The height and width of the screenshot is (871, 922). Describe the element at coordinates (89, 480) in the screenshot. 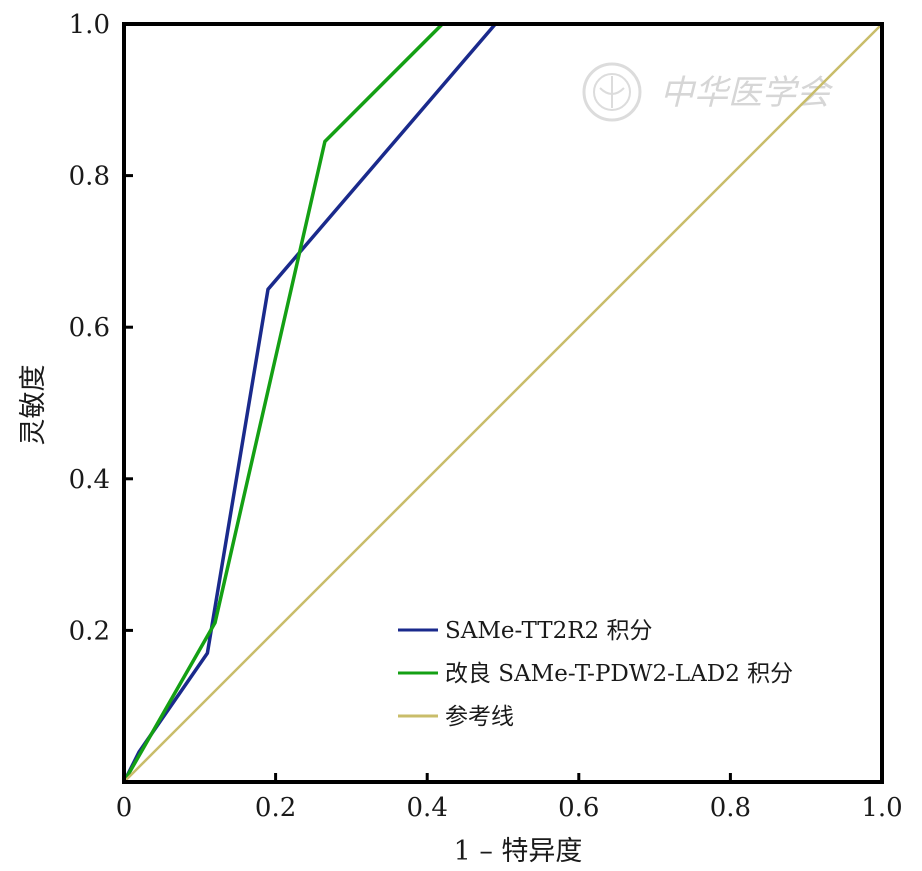

I see `y-tick-label: 0.4` at that location.